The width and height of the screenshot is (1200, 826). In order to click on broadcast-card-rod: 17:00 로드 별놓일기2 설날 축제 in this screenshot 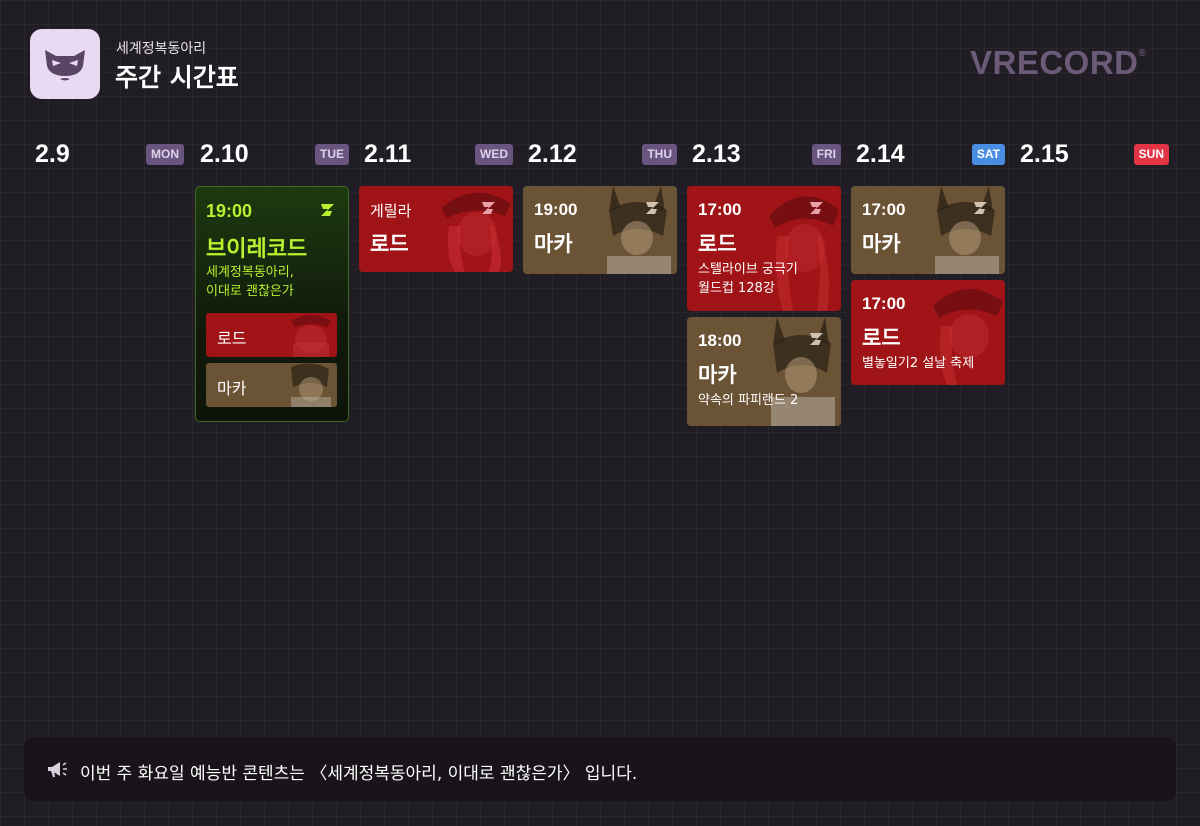, I will do `click(928, 332)`.